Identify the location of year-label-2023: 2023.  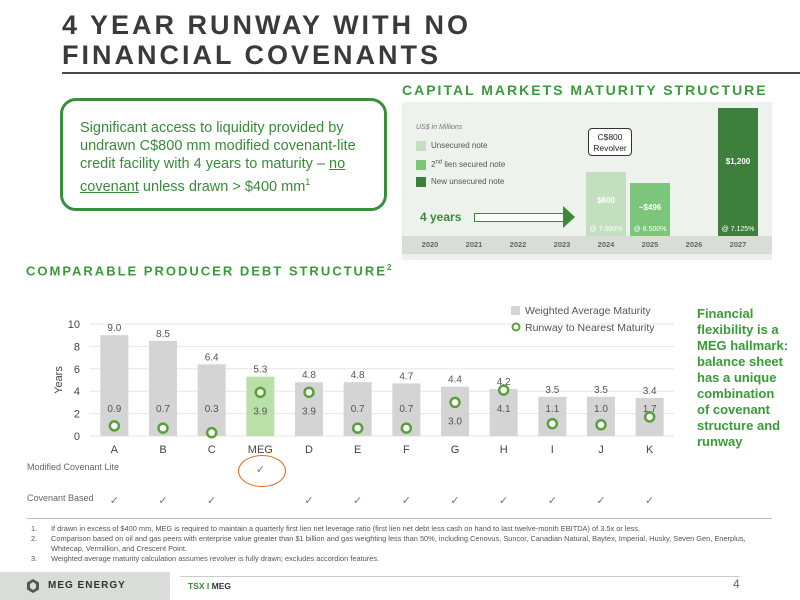
(562, 244).